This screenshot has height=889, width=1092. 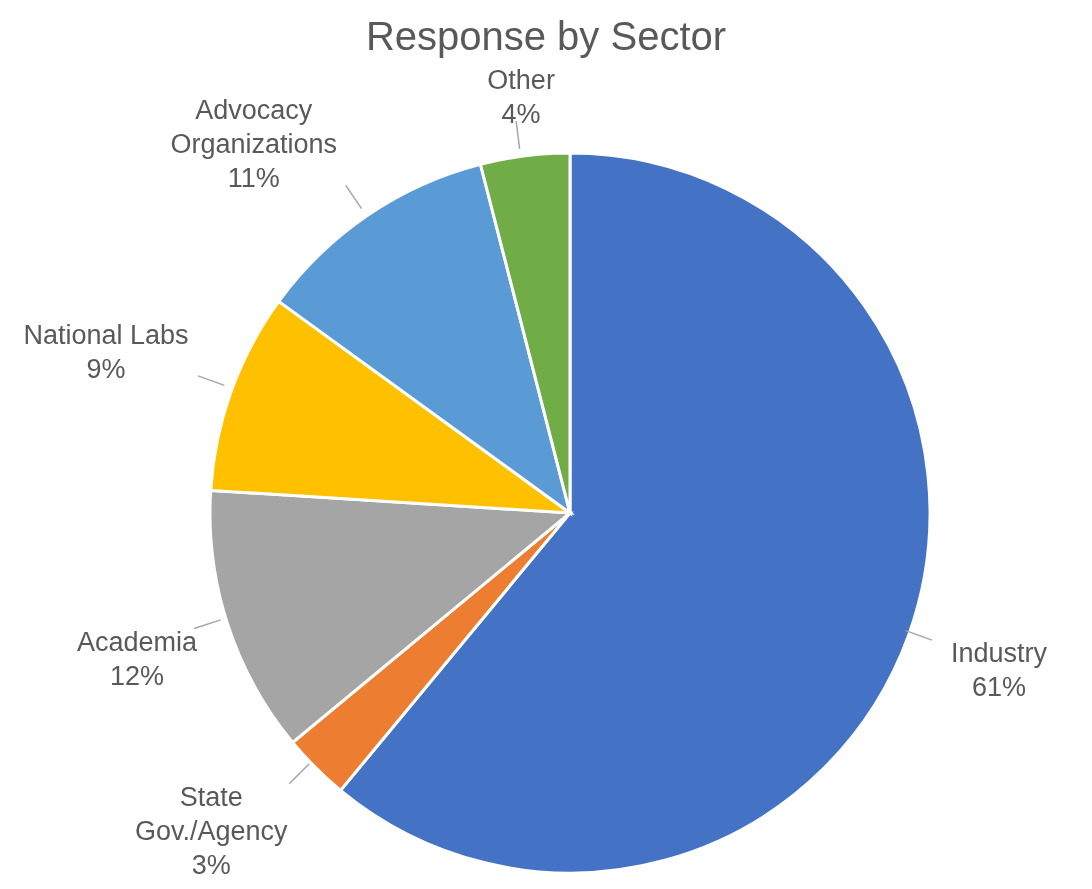 What do you see at coordinates (106, 335) in the screenshot?
I see `slice-label: National Labs` at bounding box center [106, 335].